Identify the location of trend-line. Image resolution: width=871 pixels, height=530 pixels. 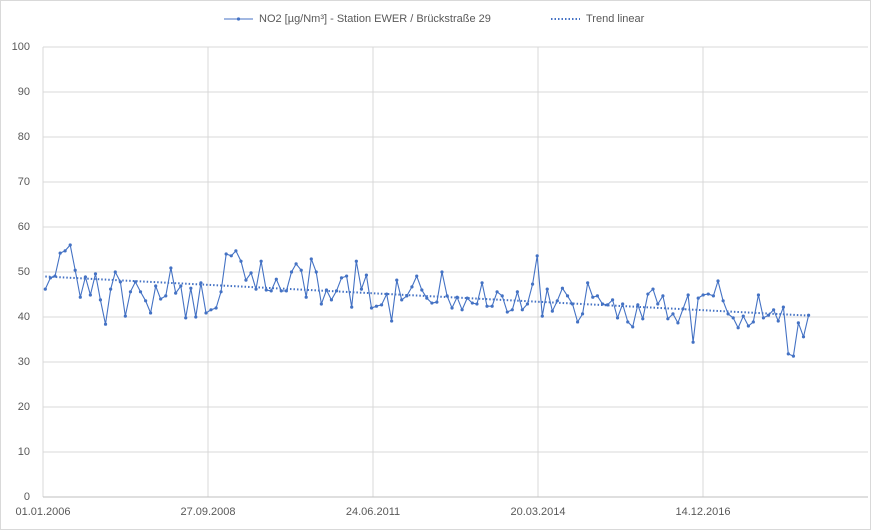
(427, 296).